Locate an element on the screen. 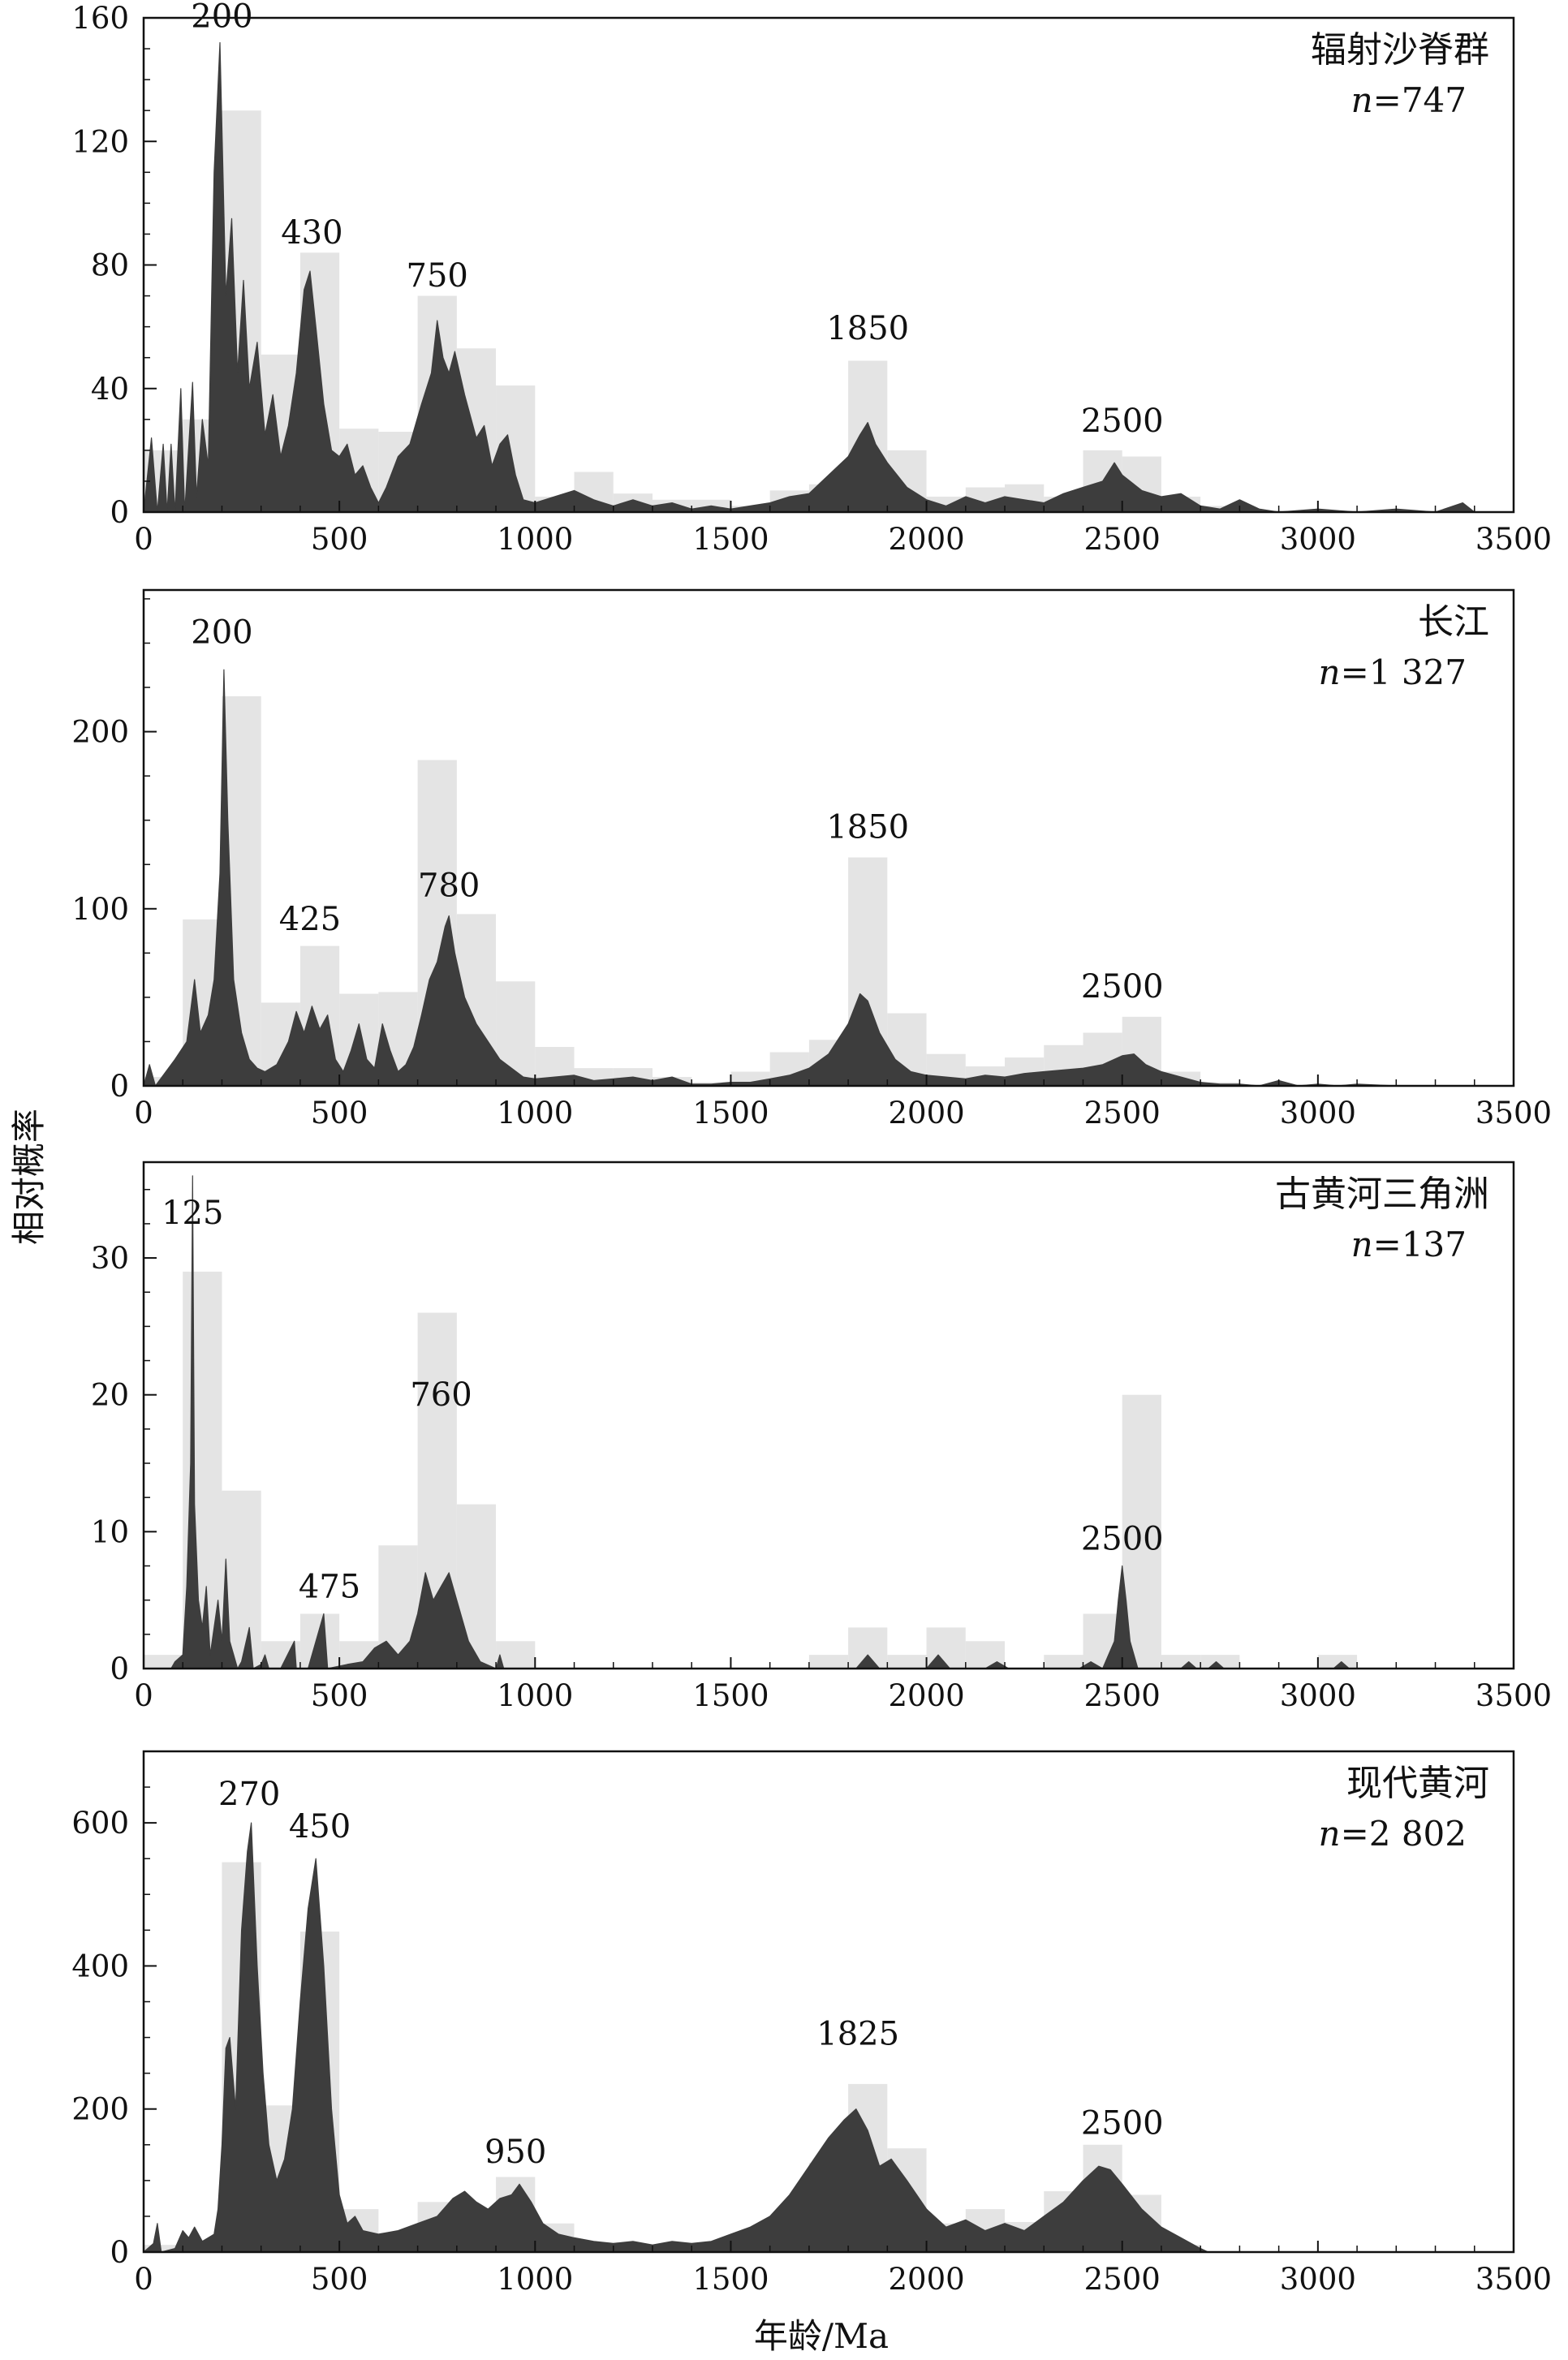  peak-age-label: 270 is located at coordinates (249, 1794).